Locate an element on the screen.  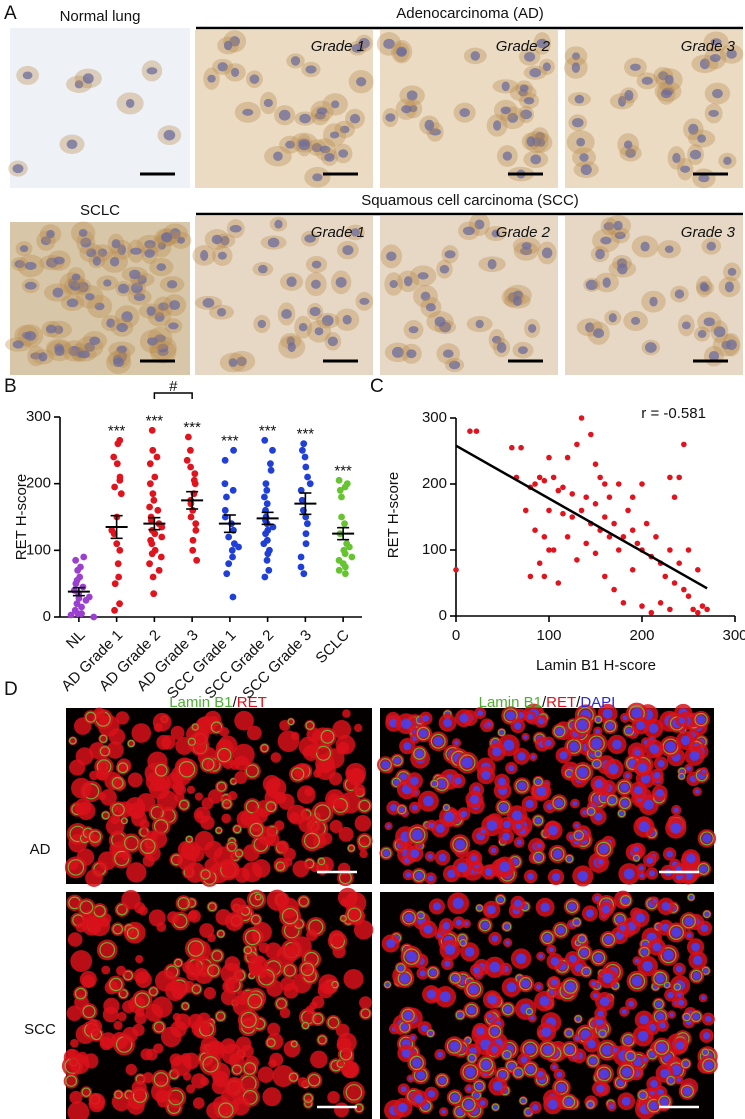
panel-label: C is located at coordinates (377, 386).